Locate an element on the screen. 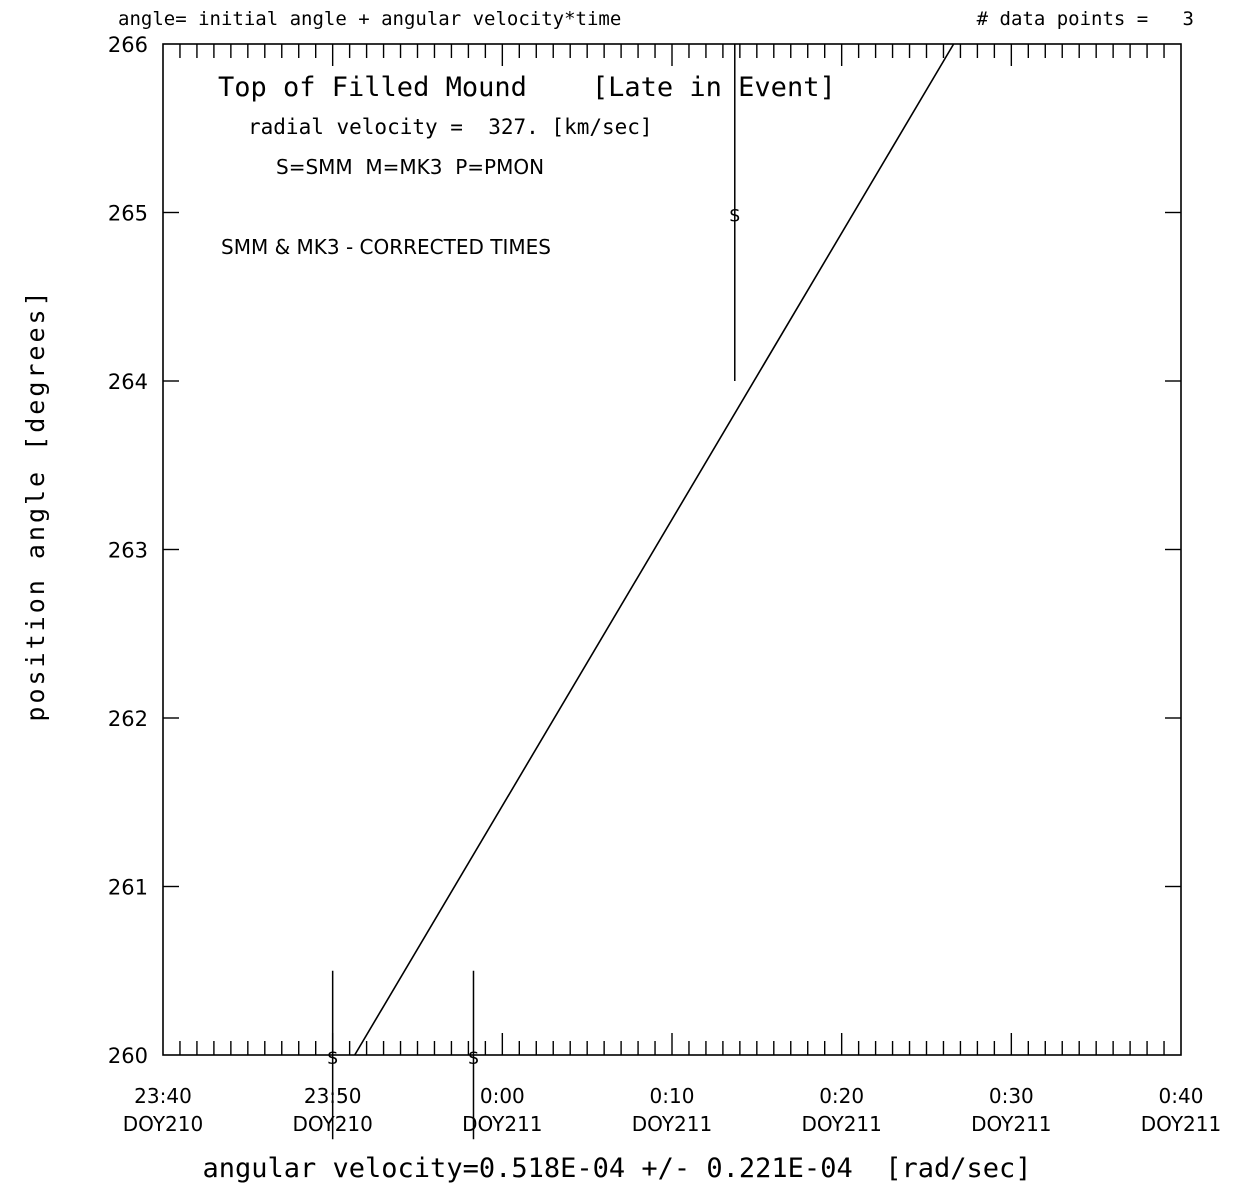 This screenshot has height=1186, width=1234. header-right-text: # data points = 3 is located at coordinates (1085, 19).